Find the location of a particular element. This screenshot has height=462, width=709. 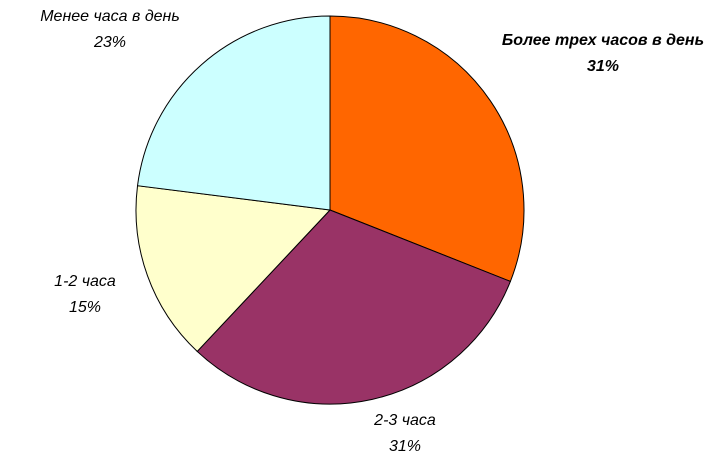

value-label: 23% is located at coordinates (110, 42).